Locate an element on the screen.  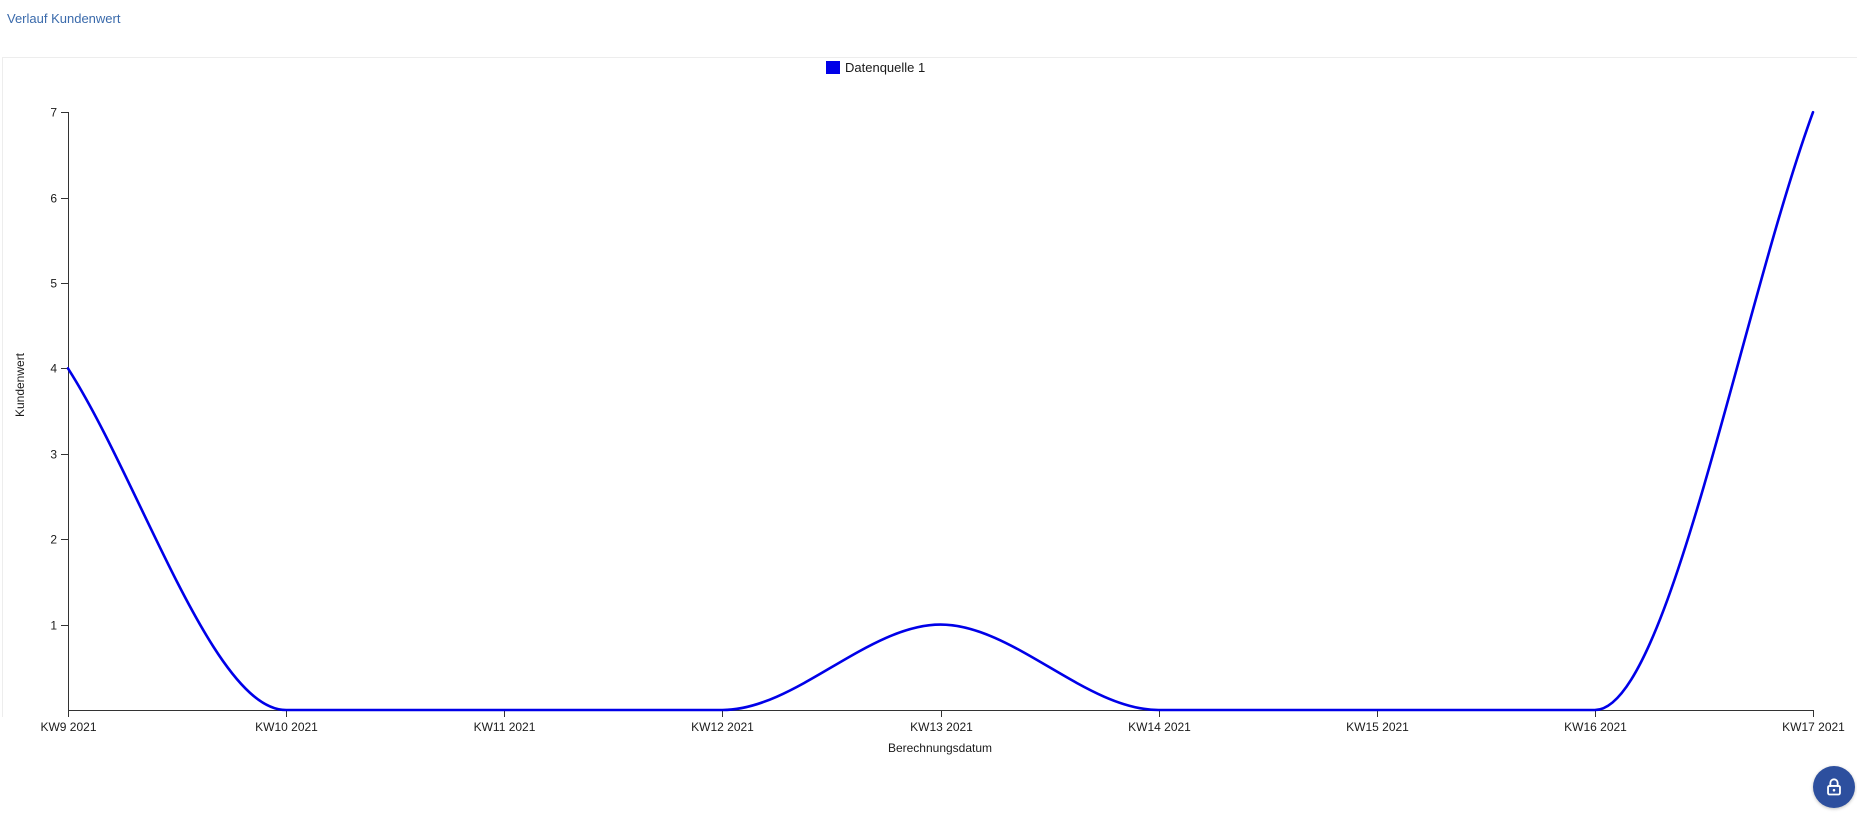
lock-icon is located at coordinates (1834, 787).